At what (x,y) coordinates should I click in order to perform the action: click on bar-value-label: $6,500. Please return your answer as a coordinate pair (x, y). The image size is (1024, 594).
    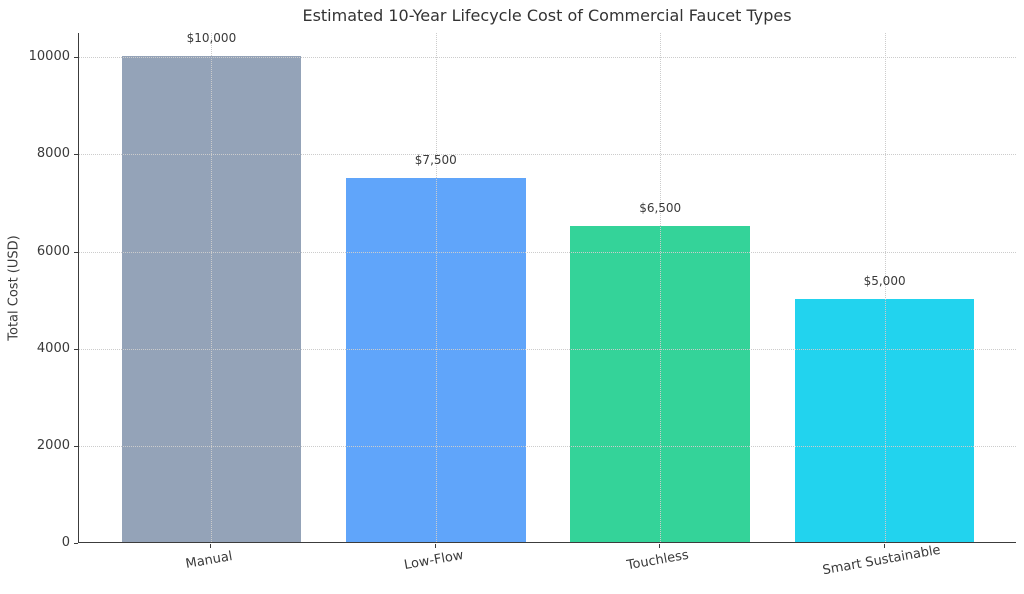
    Looking at the image, I should click on (660, 208).